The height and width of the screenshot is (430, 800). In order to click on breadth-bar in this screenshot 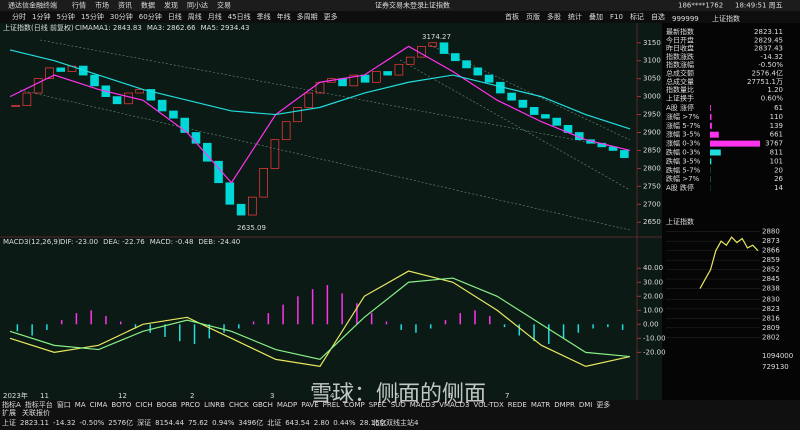, I will do `click(710, 108)`.